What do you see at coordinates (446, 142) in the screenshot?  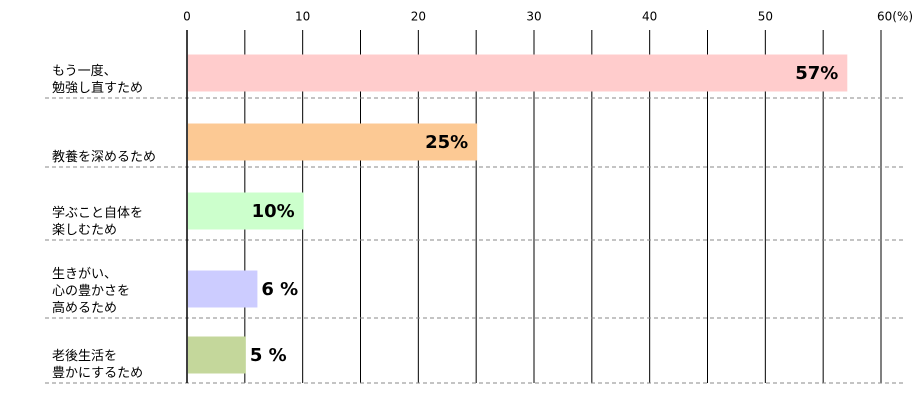 I see `value-label: 25%` at bounding box center [446, 142].